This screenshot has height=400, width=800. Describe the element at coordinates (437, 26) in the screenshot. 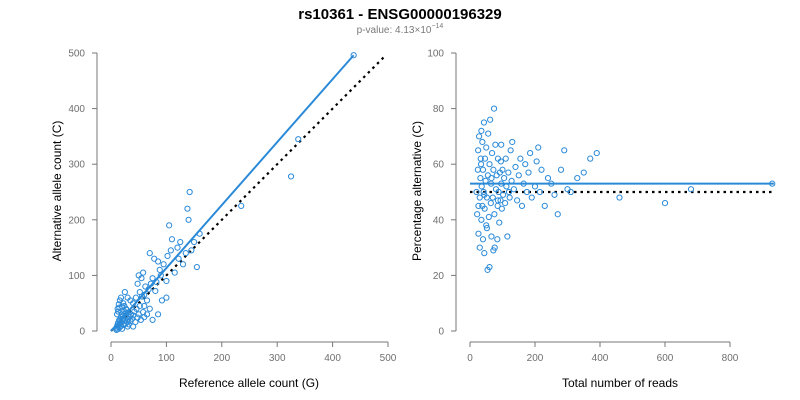

I see `subtitle-exponent: −14` at that location.